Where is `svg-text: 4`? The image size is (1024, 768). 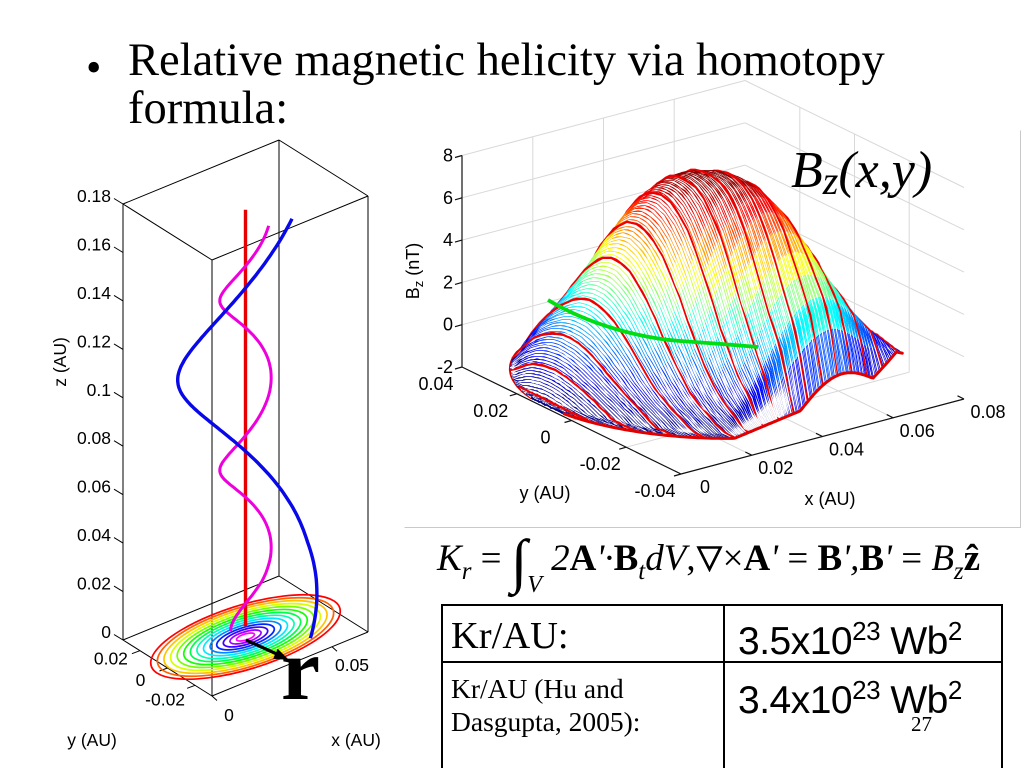
svg-text: 4 is located at coordinates (448, 240).